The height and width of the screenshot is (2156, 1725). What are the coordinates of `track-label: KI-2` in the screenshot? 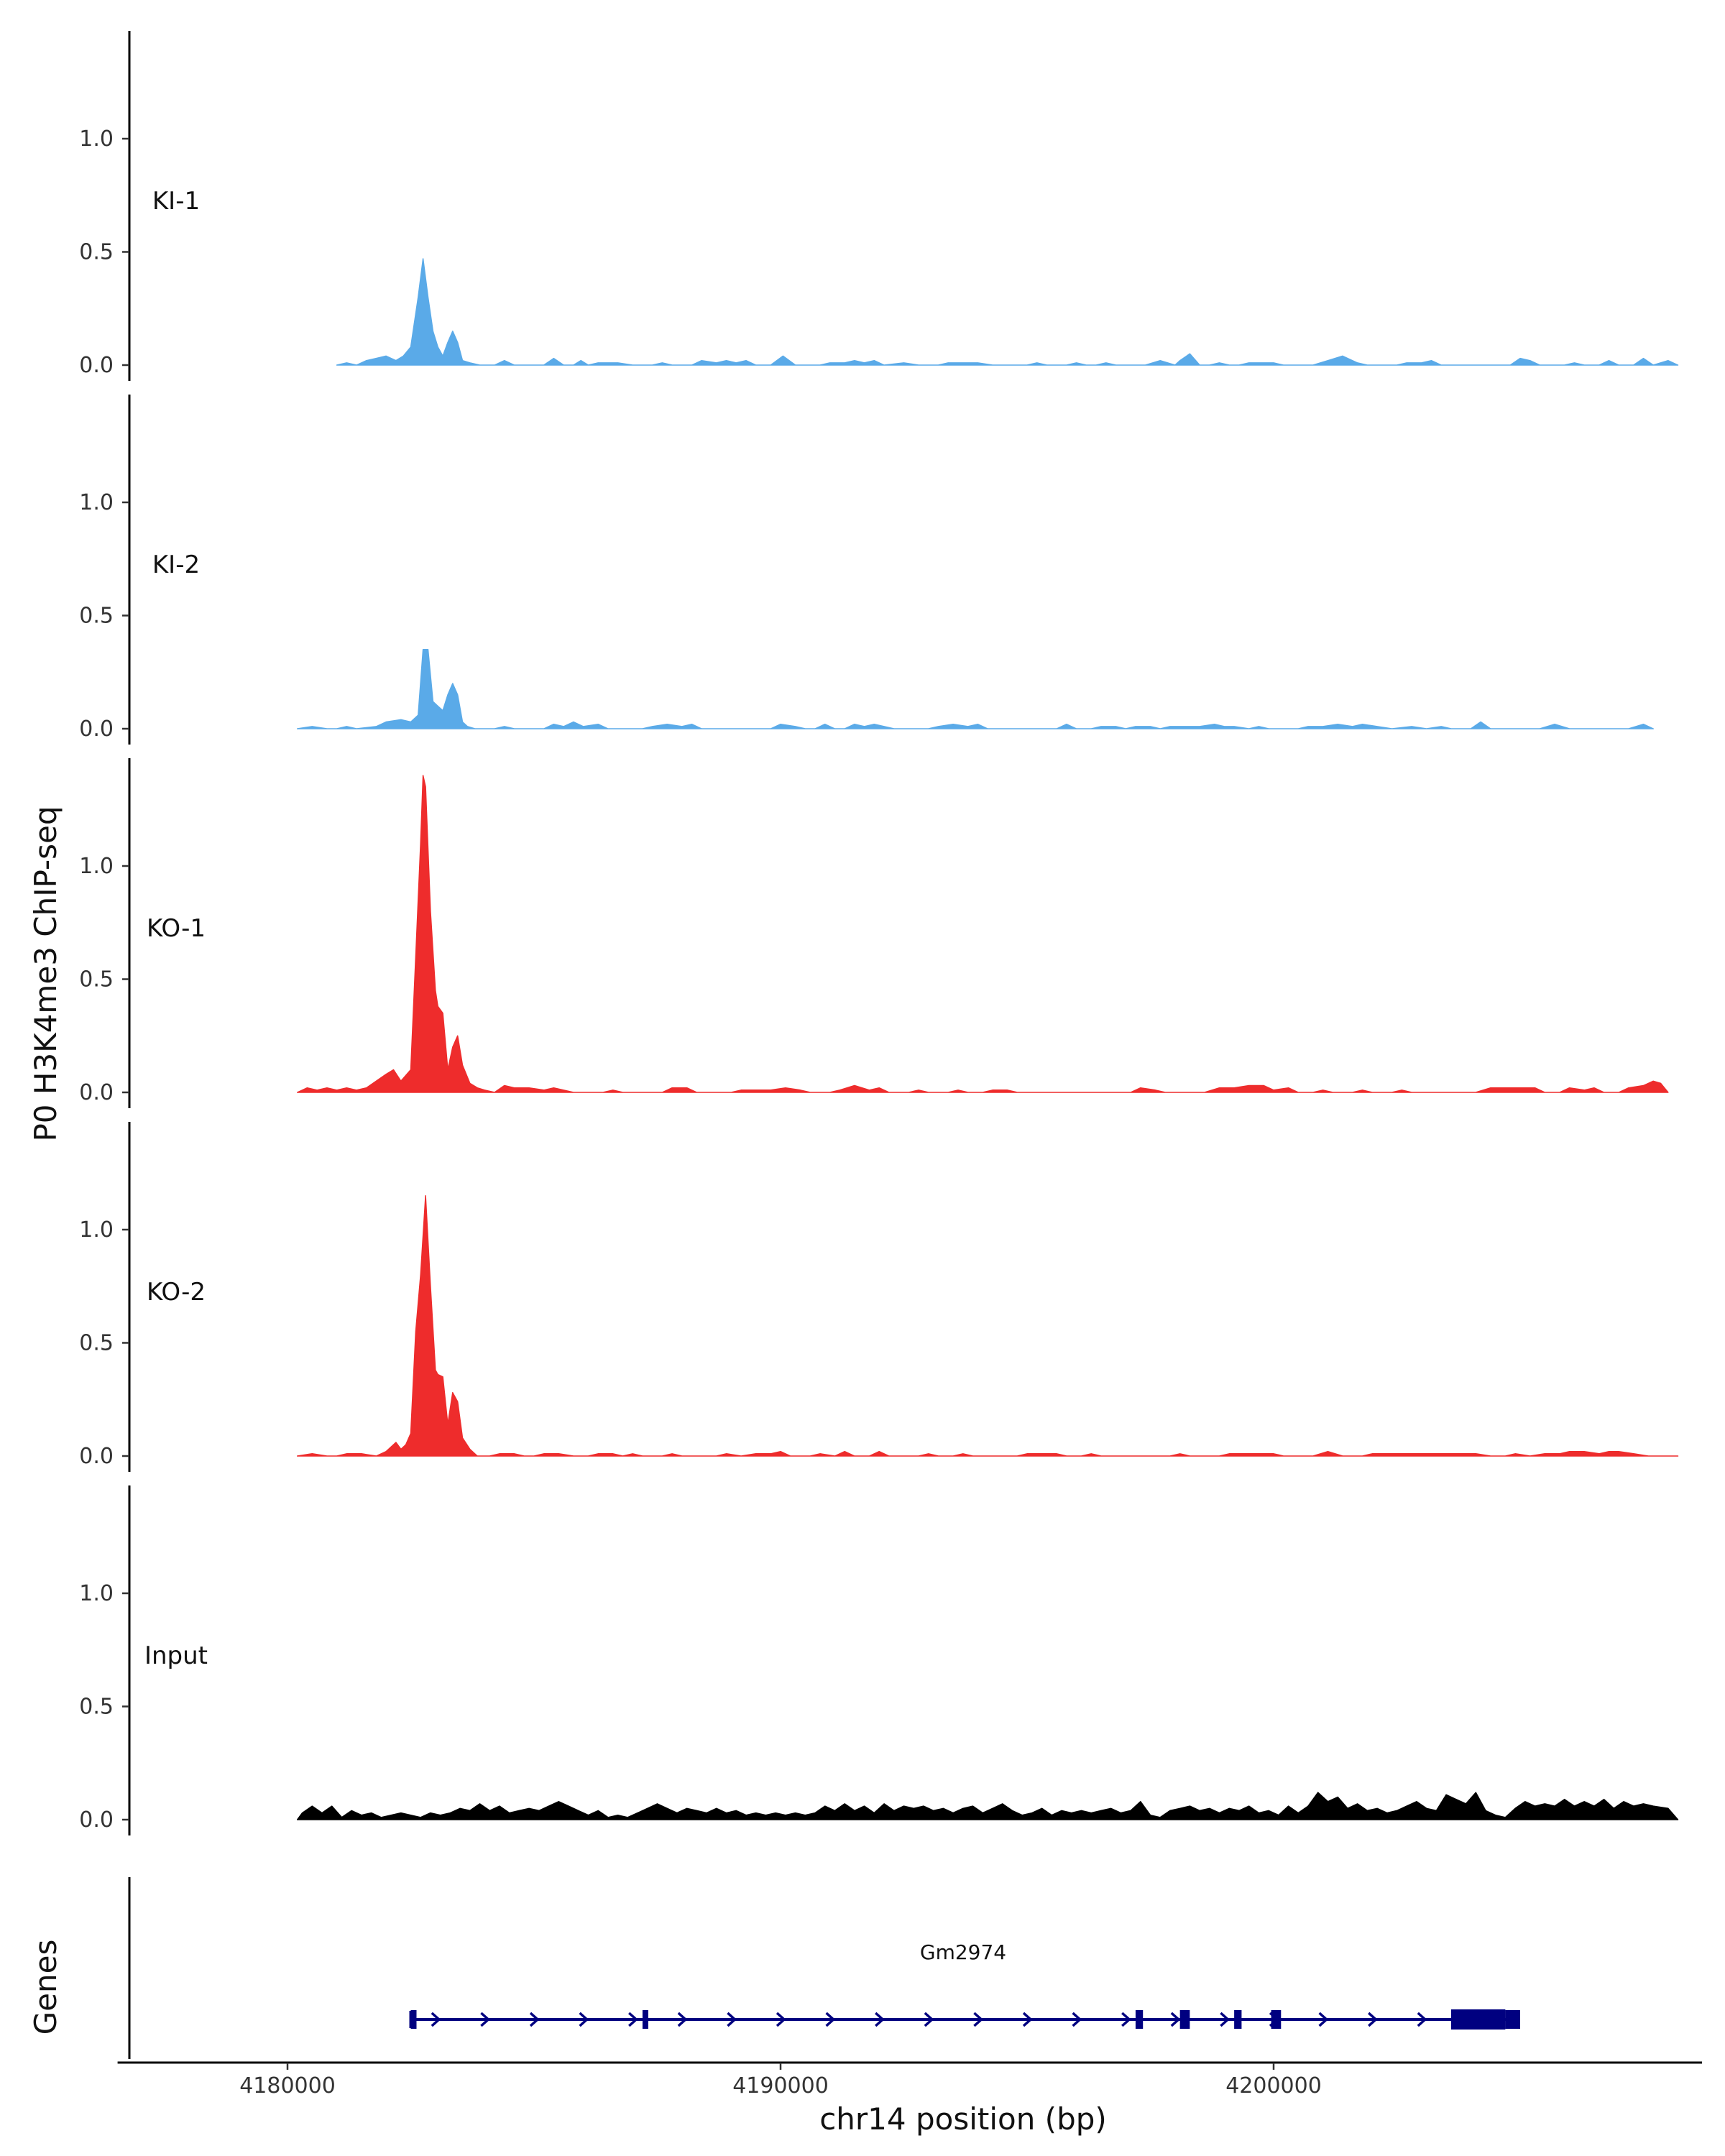 It's located at (176, 565).